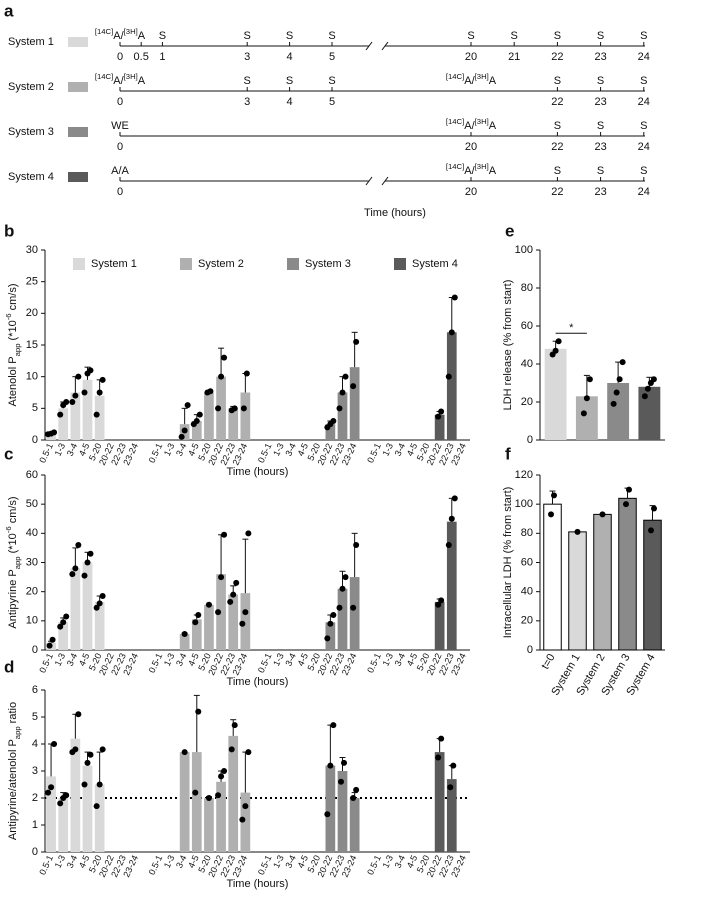 Image resolution: width=709 pixels, height=898 pixels. I want to click on y-tick-label: 0, so click(35, 650).